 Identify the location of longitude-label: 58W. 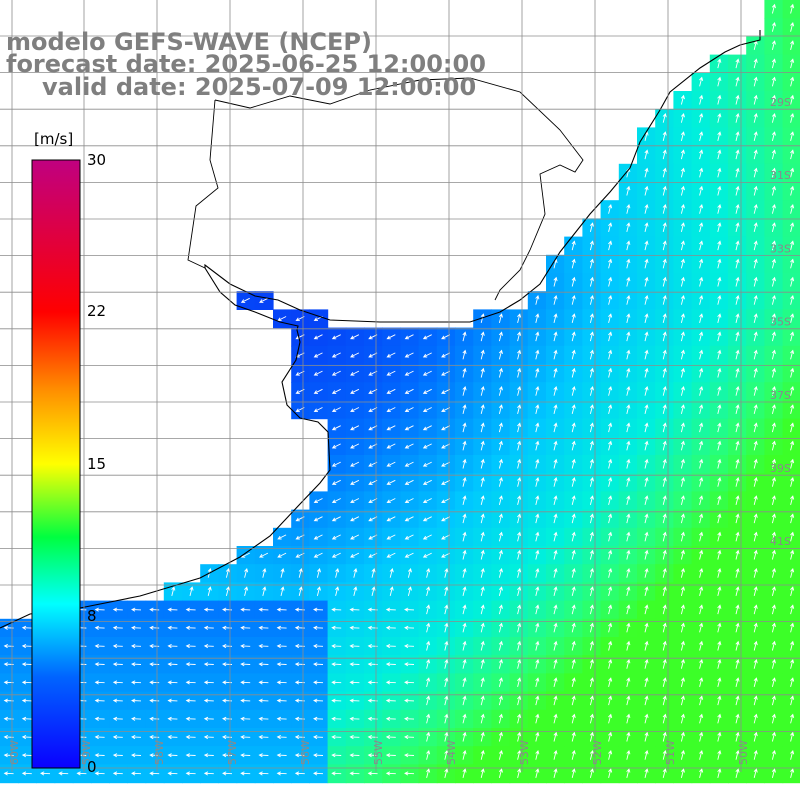
(159, 752).